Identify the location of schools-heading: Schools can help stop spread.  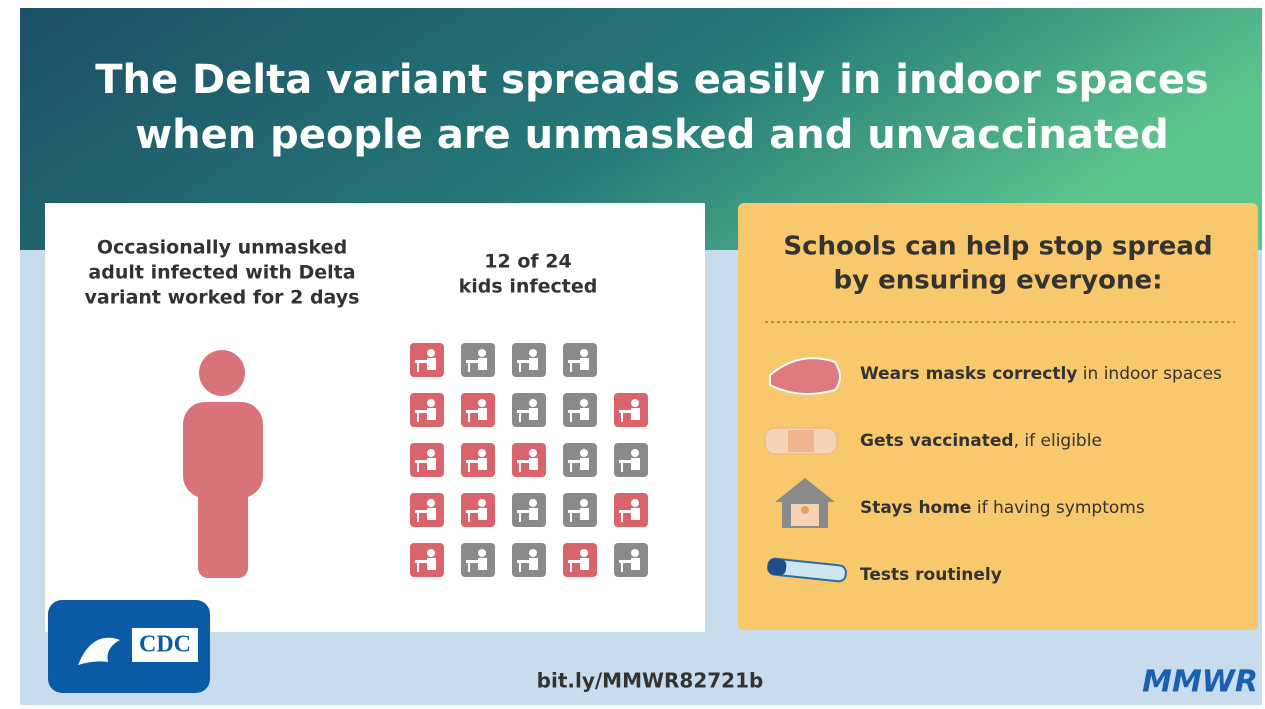
(997, 247).